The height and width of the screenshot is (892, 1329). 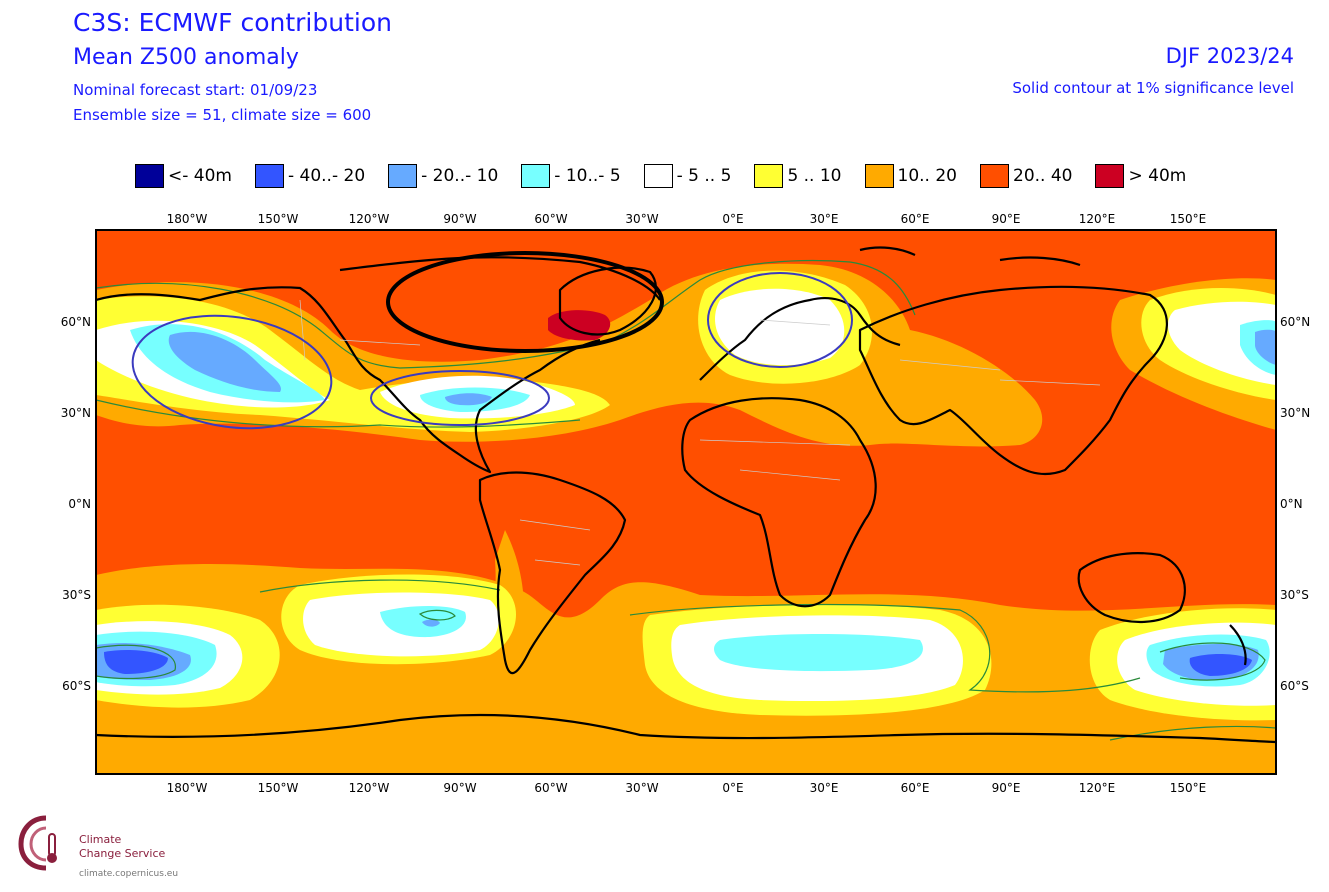 What do you see at coordinates (780, 327) in the screenshot?
I see `field-neutral-europe` at bounding box center [780, 327].